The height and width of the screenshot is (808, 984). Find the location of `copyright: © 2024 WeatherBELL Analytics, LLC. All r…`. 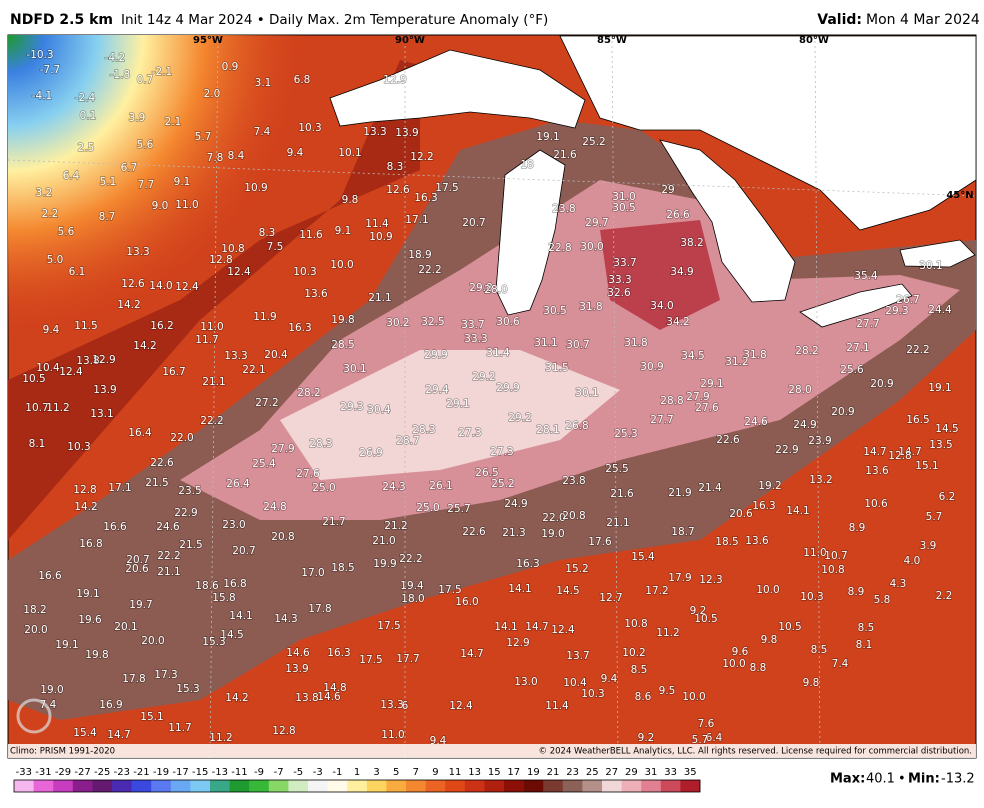

copyright: © 2024 WeatherBELL Analytics, LLC. All r… is located at coordinates (755, 752).